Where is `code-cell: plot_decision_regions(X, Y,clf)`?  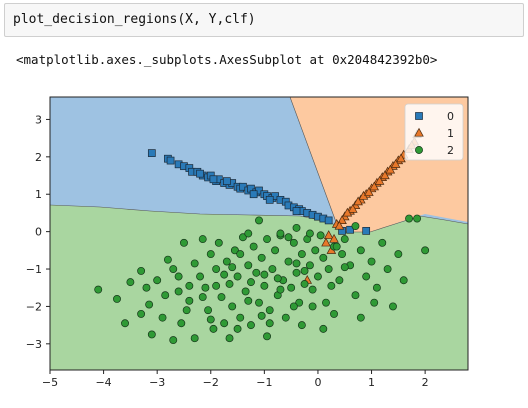
code-cell: plot_decision_regions(X, Y,clf) is located at coordinates (264, 20).